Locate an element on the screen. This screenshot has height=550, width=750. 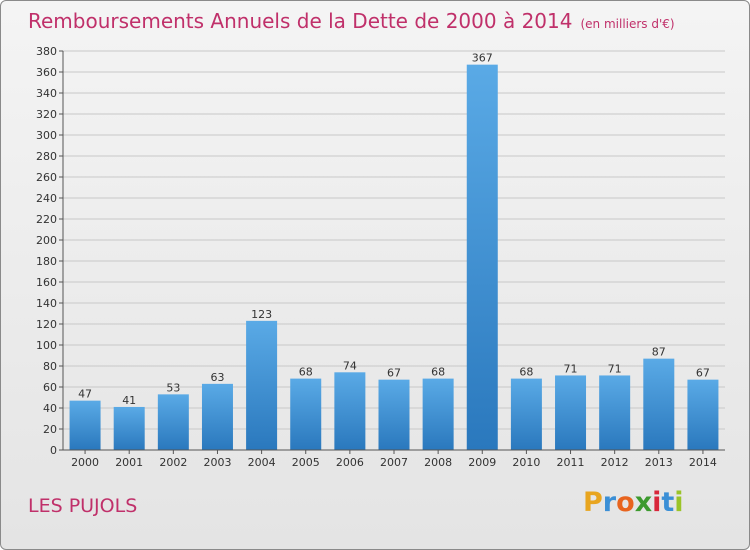
y-tick-label-200: 200 is located at coordinates (46, 240).